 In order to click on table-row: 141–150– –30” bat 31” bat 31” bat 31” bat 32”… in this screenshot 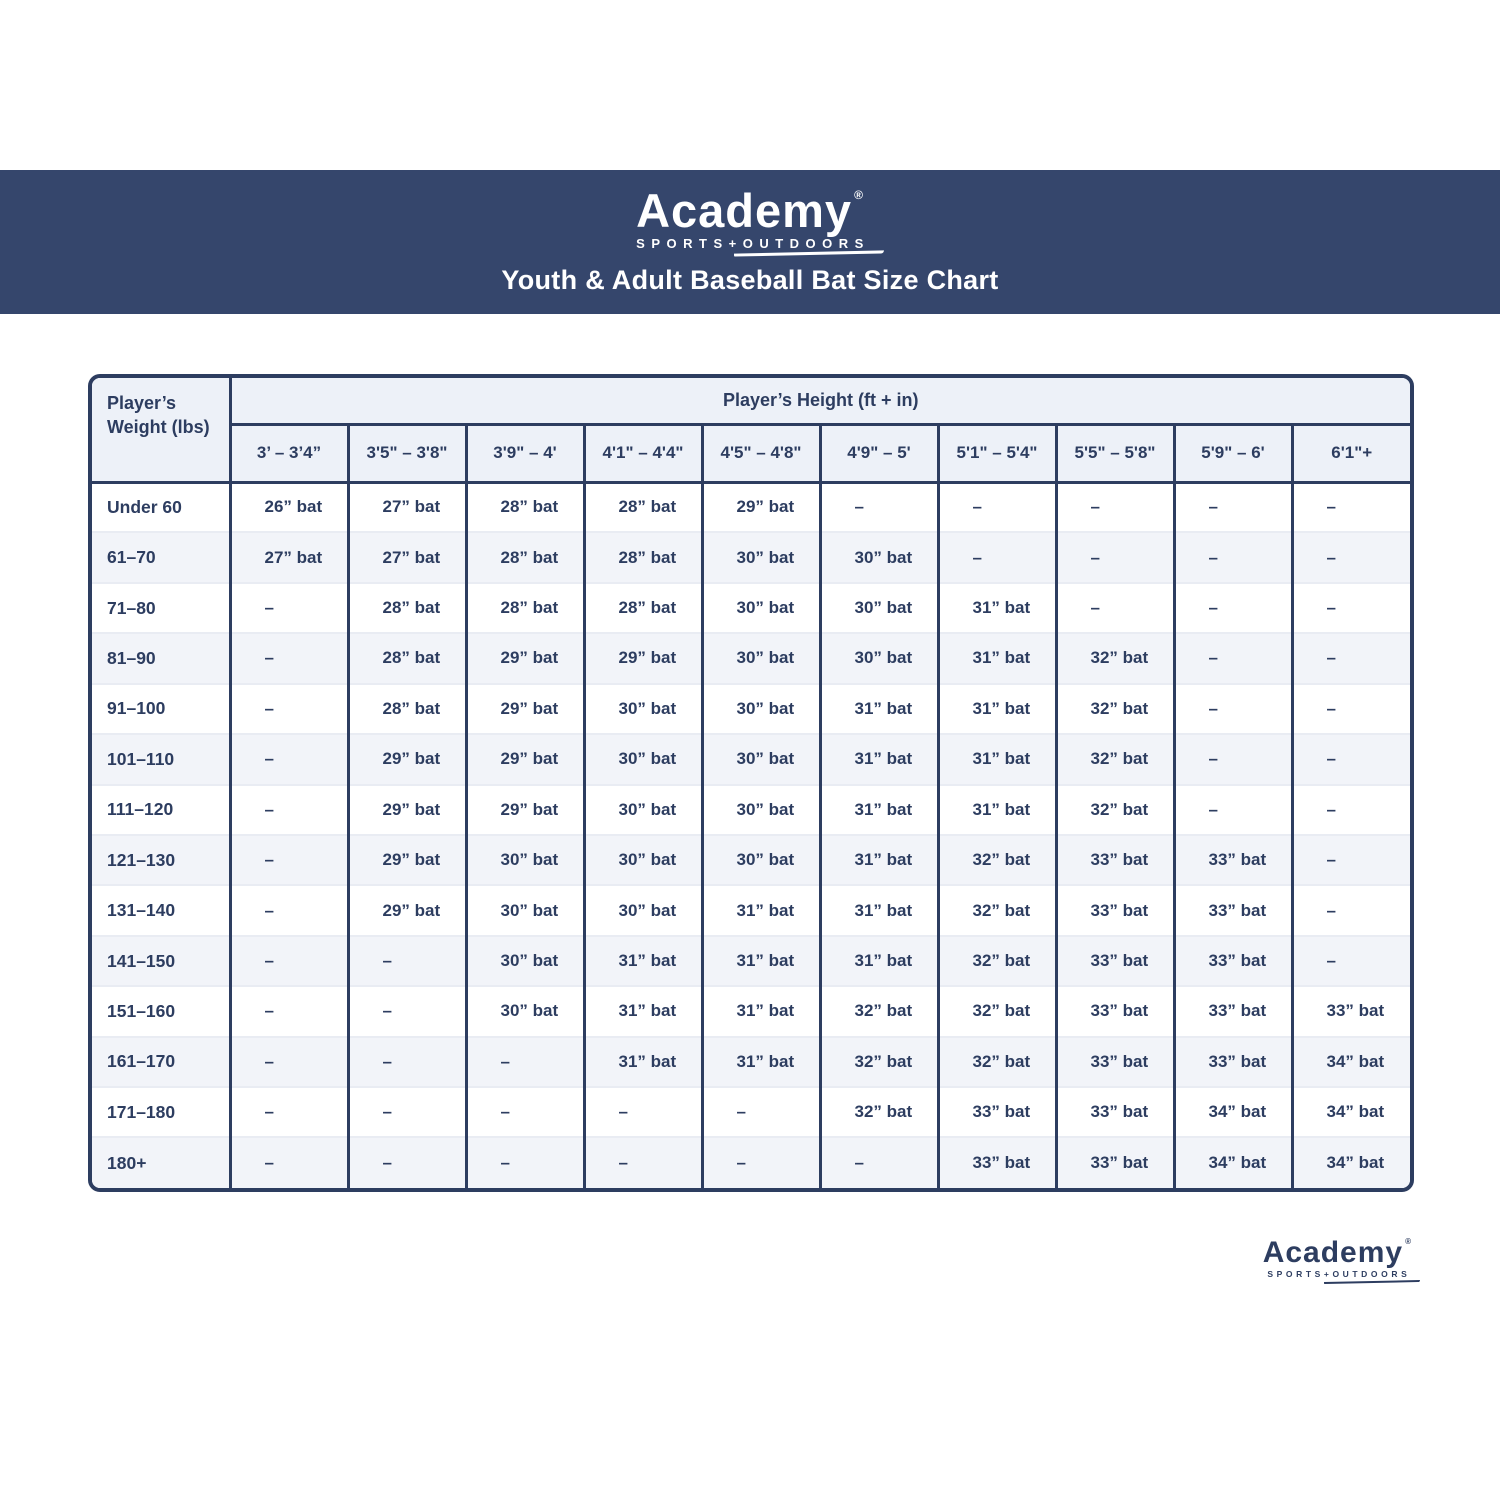, I will do `click(751, 960)`.